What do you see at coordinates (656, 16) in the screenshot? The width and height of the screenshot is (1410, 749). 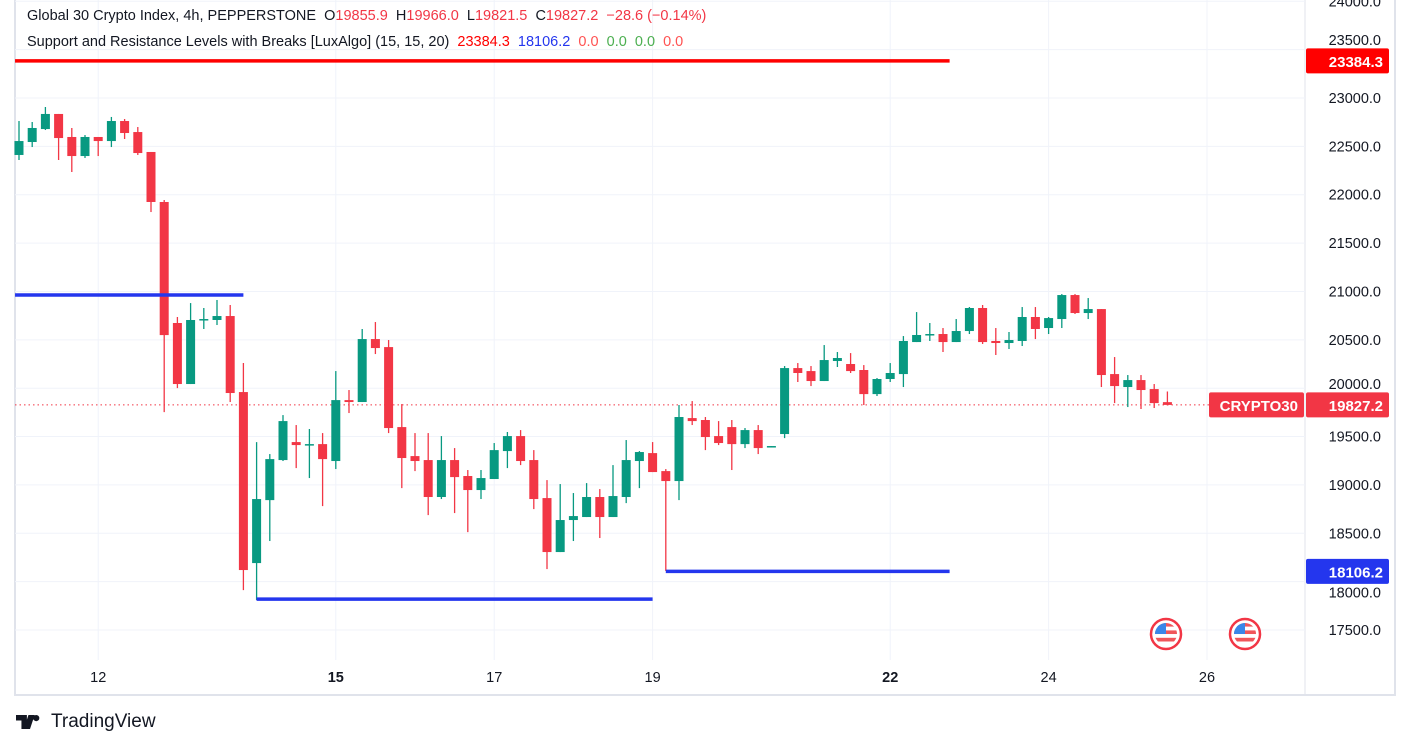 I see `change-value: −28.6 (−0.14%)` at bounding box center [656, 16].